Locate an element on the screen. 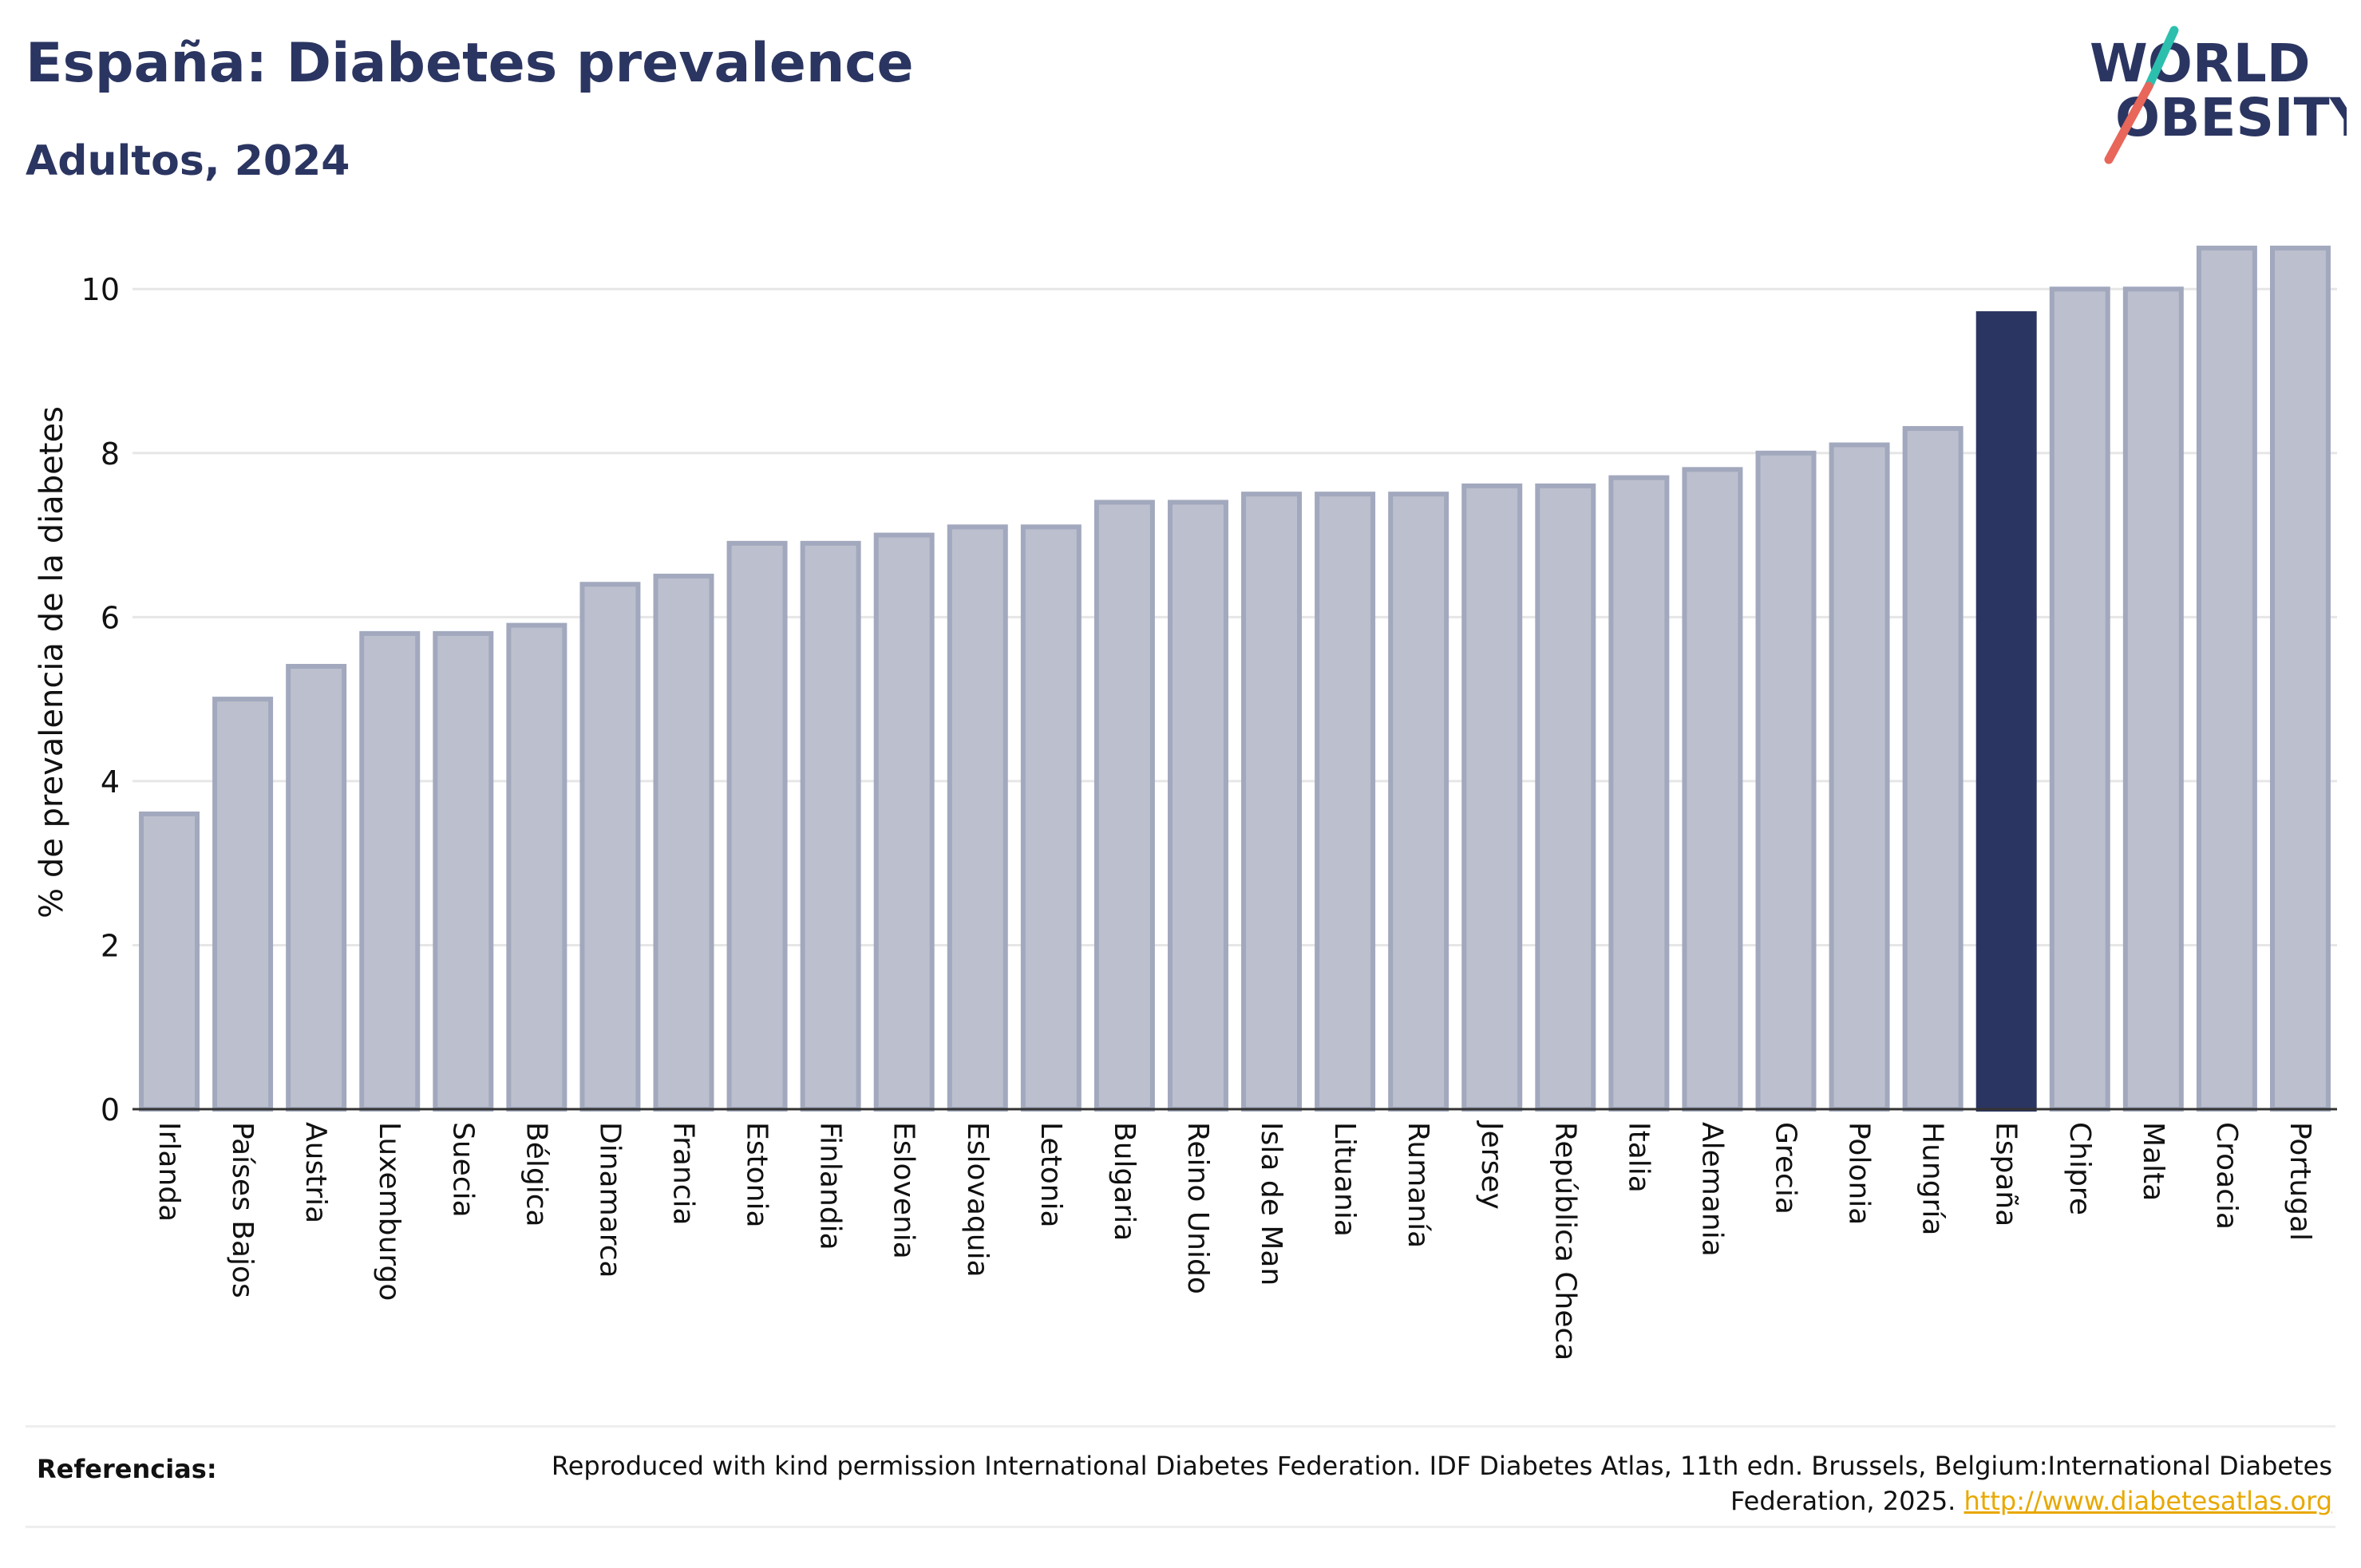 The width and height of the screenshot is (2361, 1568). bar-lituania is located at coordinates (1345, 802).